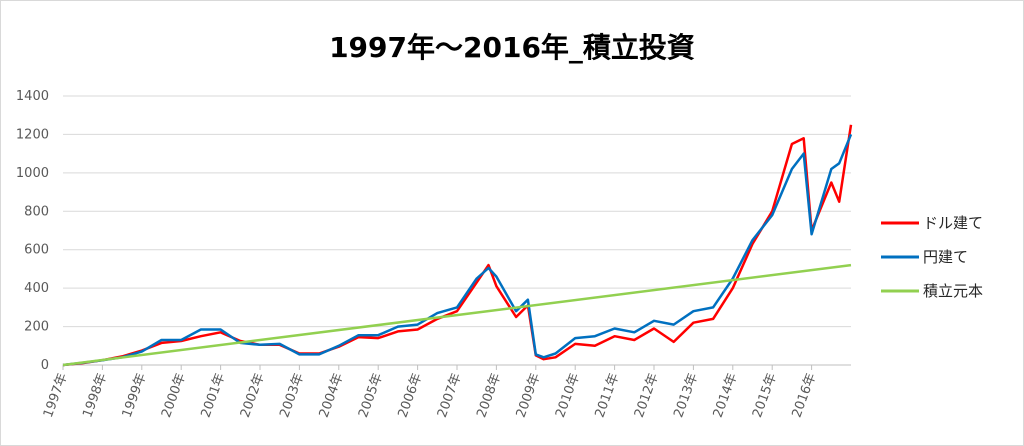  What do you see at coordinates (607, 395) in the screenshot?
I see `x-tick-label: 2011年` at bounding box center [607, 395].